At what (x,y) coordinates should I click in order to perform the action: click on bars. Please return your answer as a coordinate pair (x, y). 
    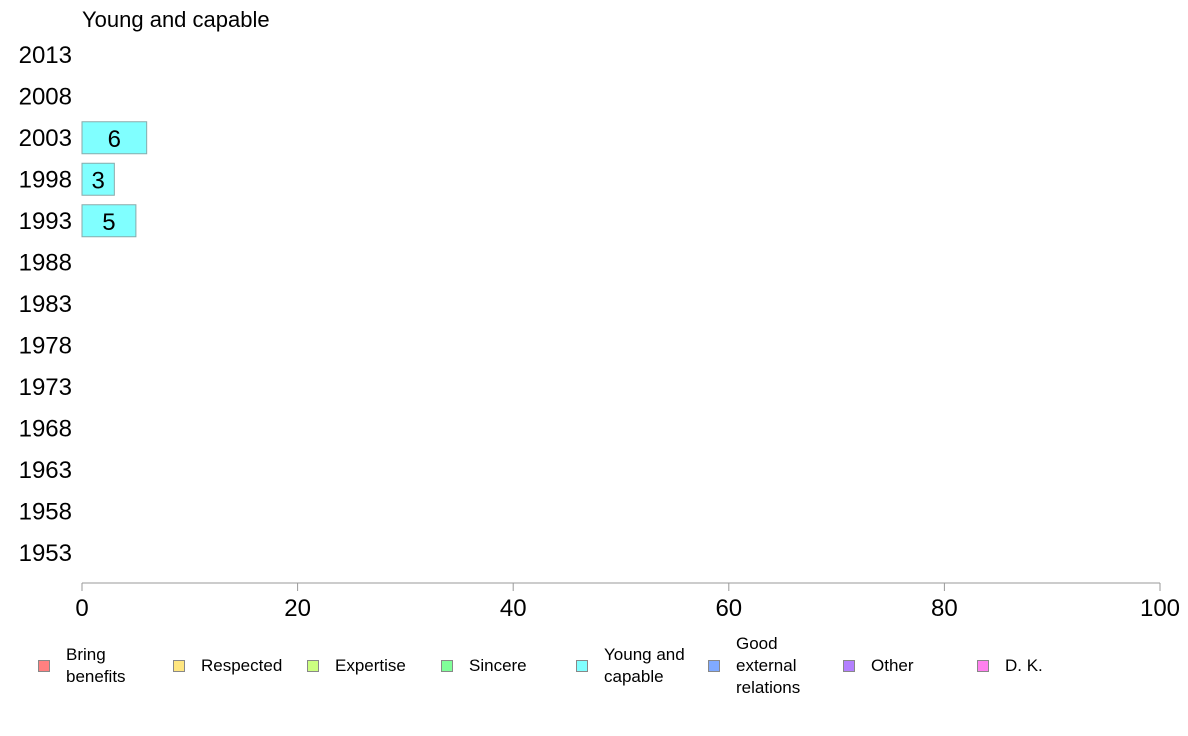
    Looking at the image, I should click on (114, 179).